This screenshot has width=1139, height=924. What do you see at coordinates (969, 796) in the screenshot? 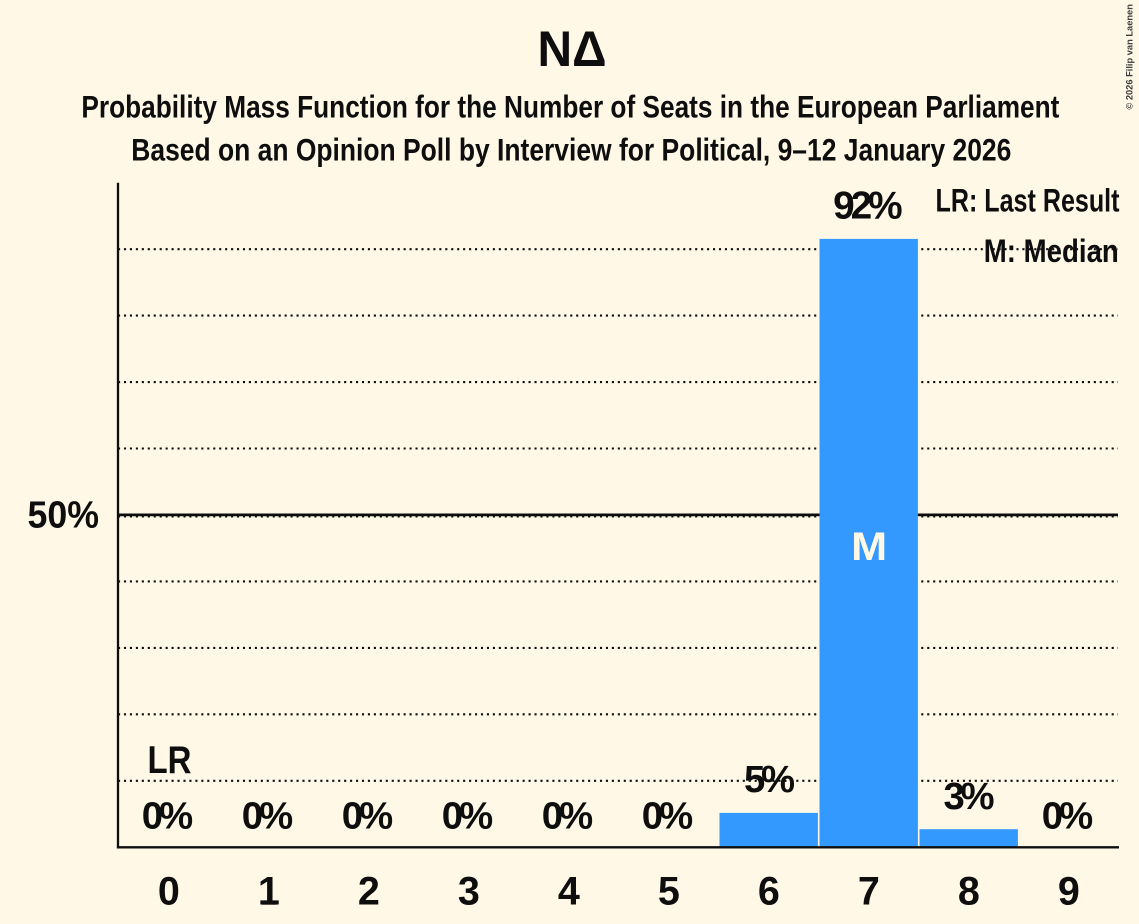
I see `svg-text: 3%` at bounding box center [969, 796].